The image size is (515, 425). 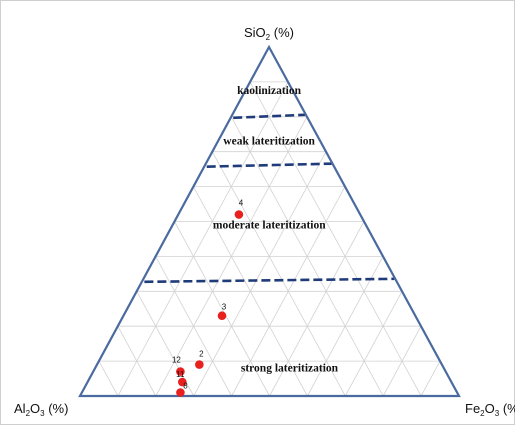 I want to click on zone-label-4: strong lateritization, so click(x=290, y=369).